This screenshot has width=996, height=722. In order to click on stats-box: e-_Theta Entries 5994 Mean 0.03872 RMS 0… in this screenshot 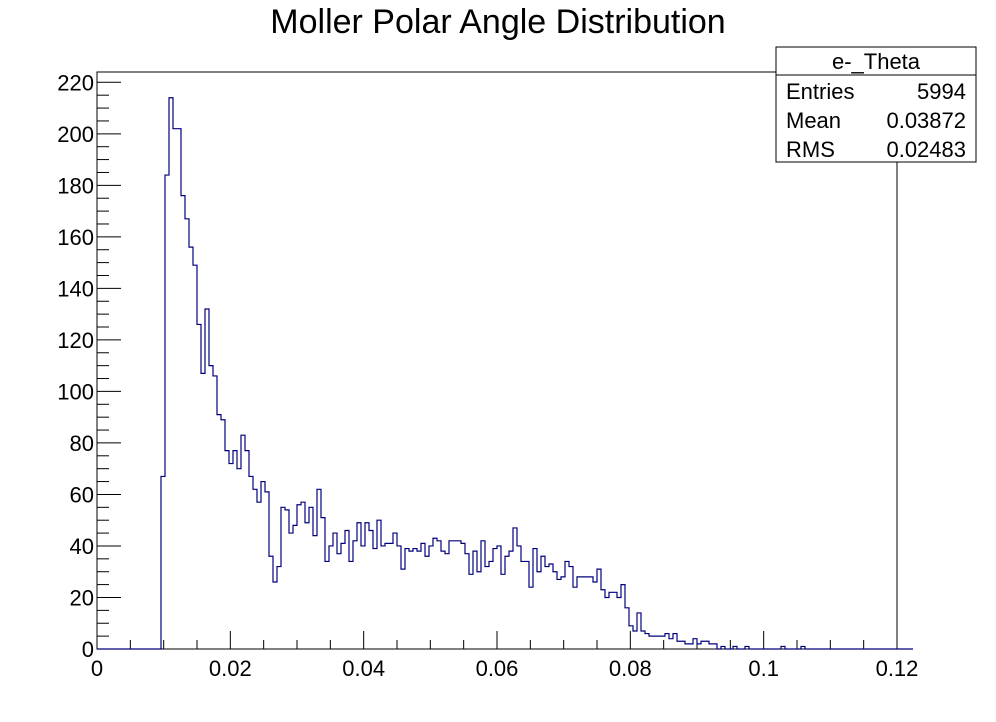, I will do `click(876, 104)`.